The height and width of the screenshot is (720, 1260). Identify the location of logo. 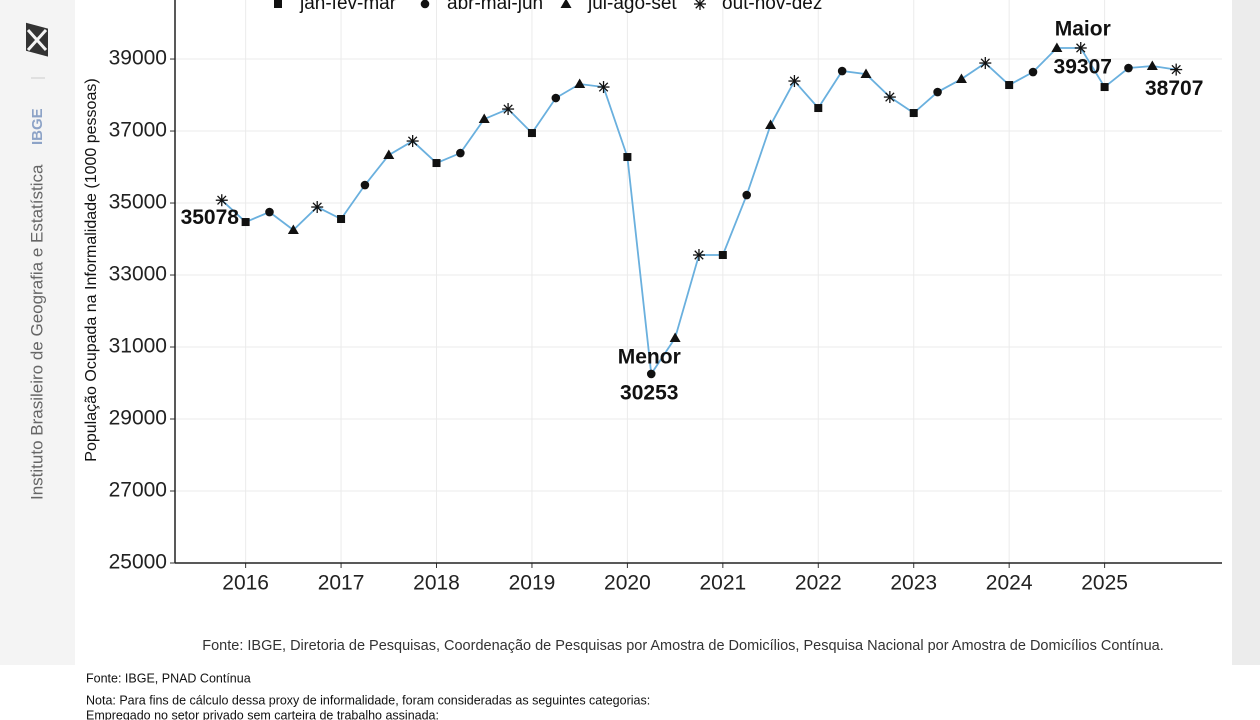
(37, 39).